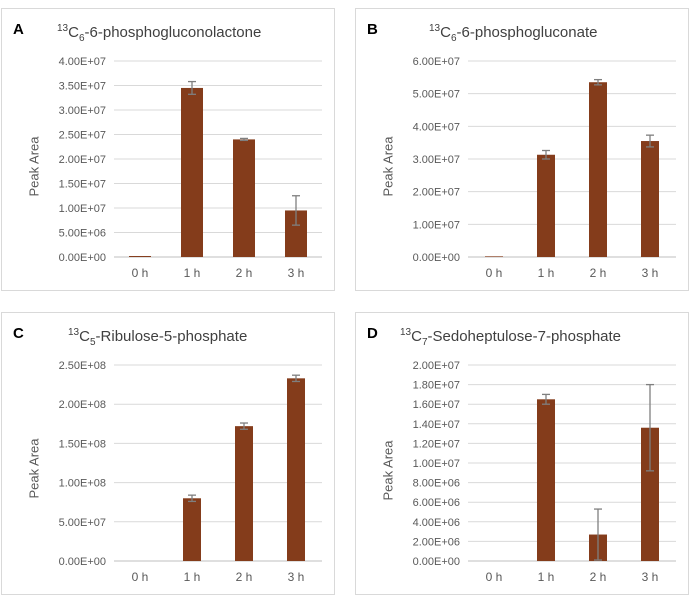  What do you see at coordinates (436, 542) in the screenshot?
I see `y-tick-label: 2.00E+06` at bounding box center [436, 542].